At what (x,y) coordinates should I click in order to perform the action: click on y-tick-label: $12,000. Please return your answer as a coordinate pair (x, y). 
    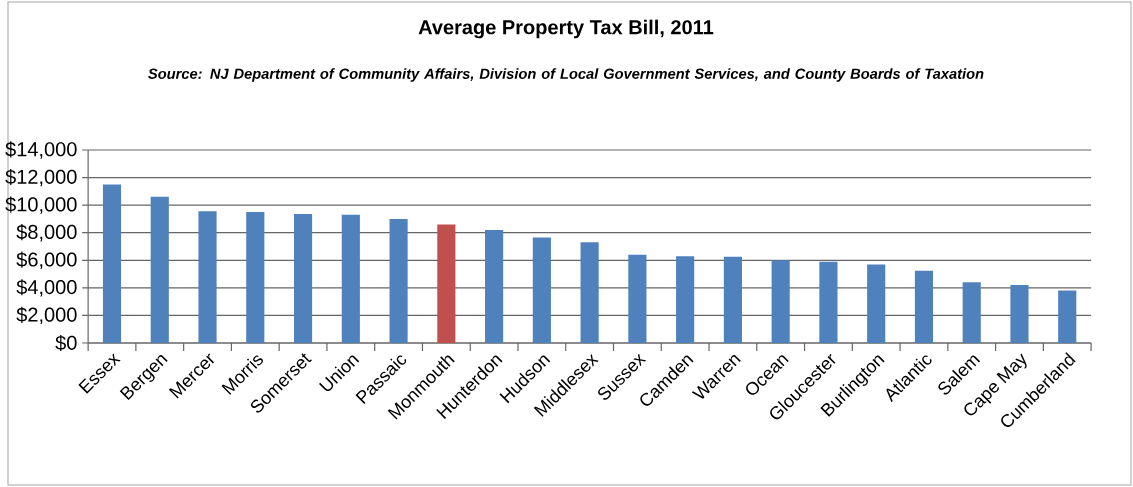
    Looking at the image, I should click on (41, 177).